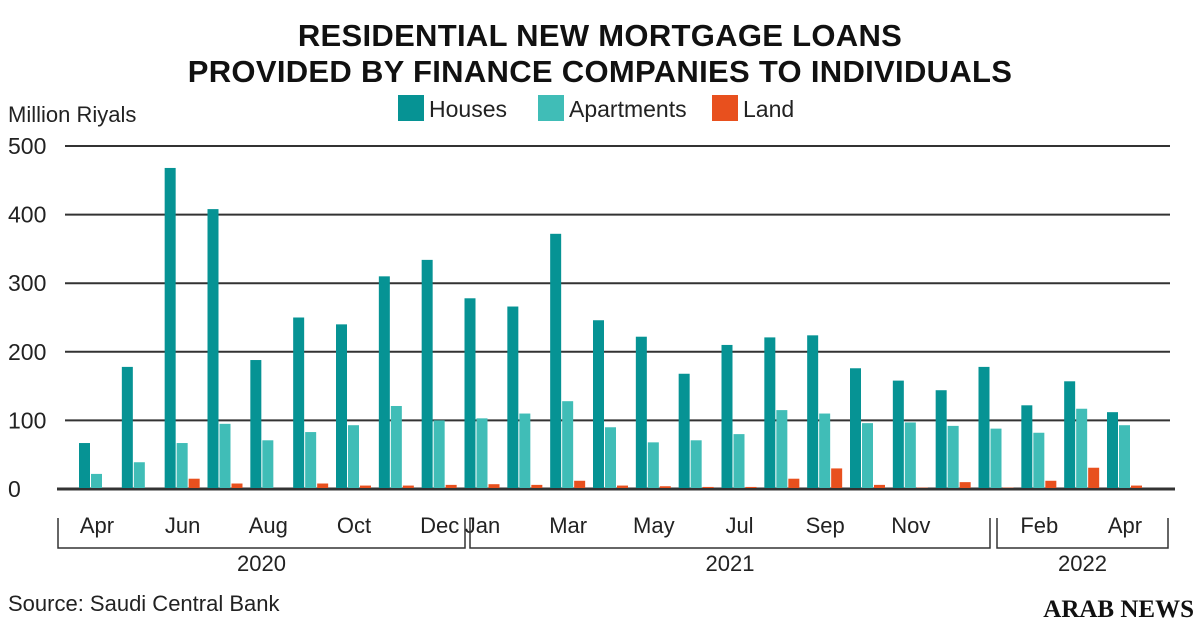 The width and height of the screenshot is (1200, 624). I want to click on bar-land-oct-2020, so click(365, 486).